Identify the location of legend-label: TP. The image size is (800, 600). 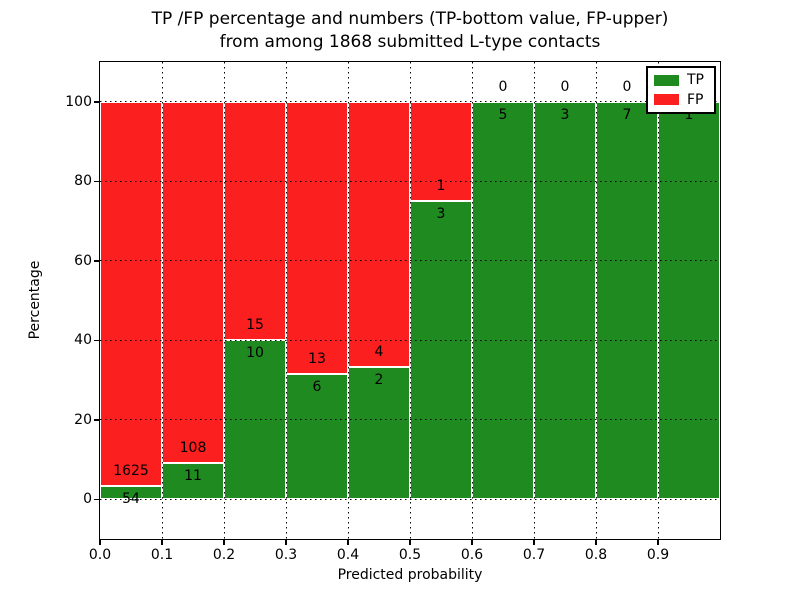
(695, 80).